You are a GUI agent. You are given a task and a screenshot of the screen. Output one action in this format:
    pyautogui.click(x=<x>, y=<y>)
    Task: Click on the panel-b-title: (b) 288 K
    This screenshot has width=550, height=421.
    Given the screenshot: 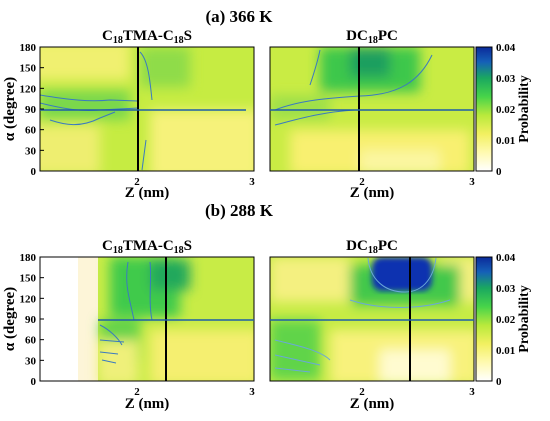 What is the action you would take?
    pyautogui.click(x=239, y=210)
    